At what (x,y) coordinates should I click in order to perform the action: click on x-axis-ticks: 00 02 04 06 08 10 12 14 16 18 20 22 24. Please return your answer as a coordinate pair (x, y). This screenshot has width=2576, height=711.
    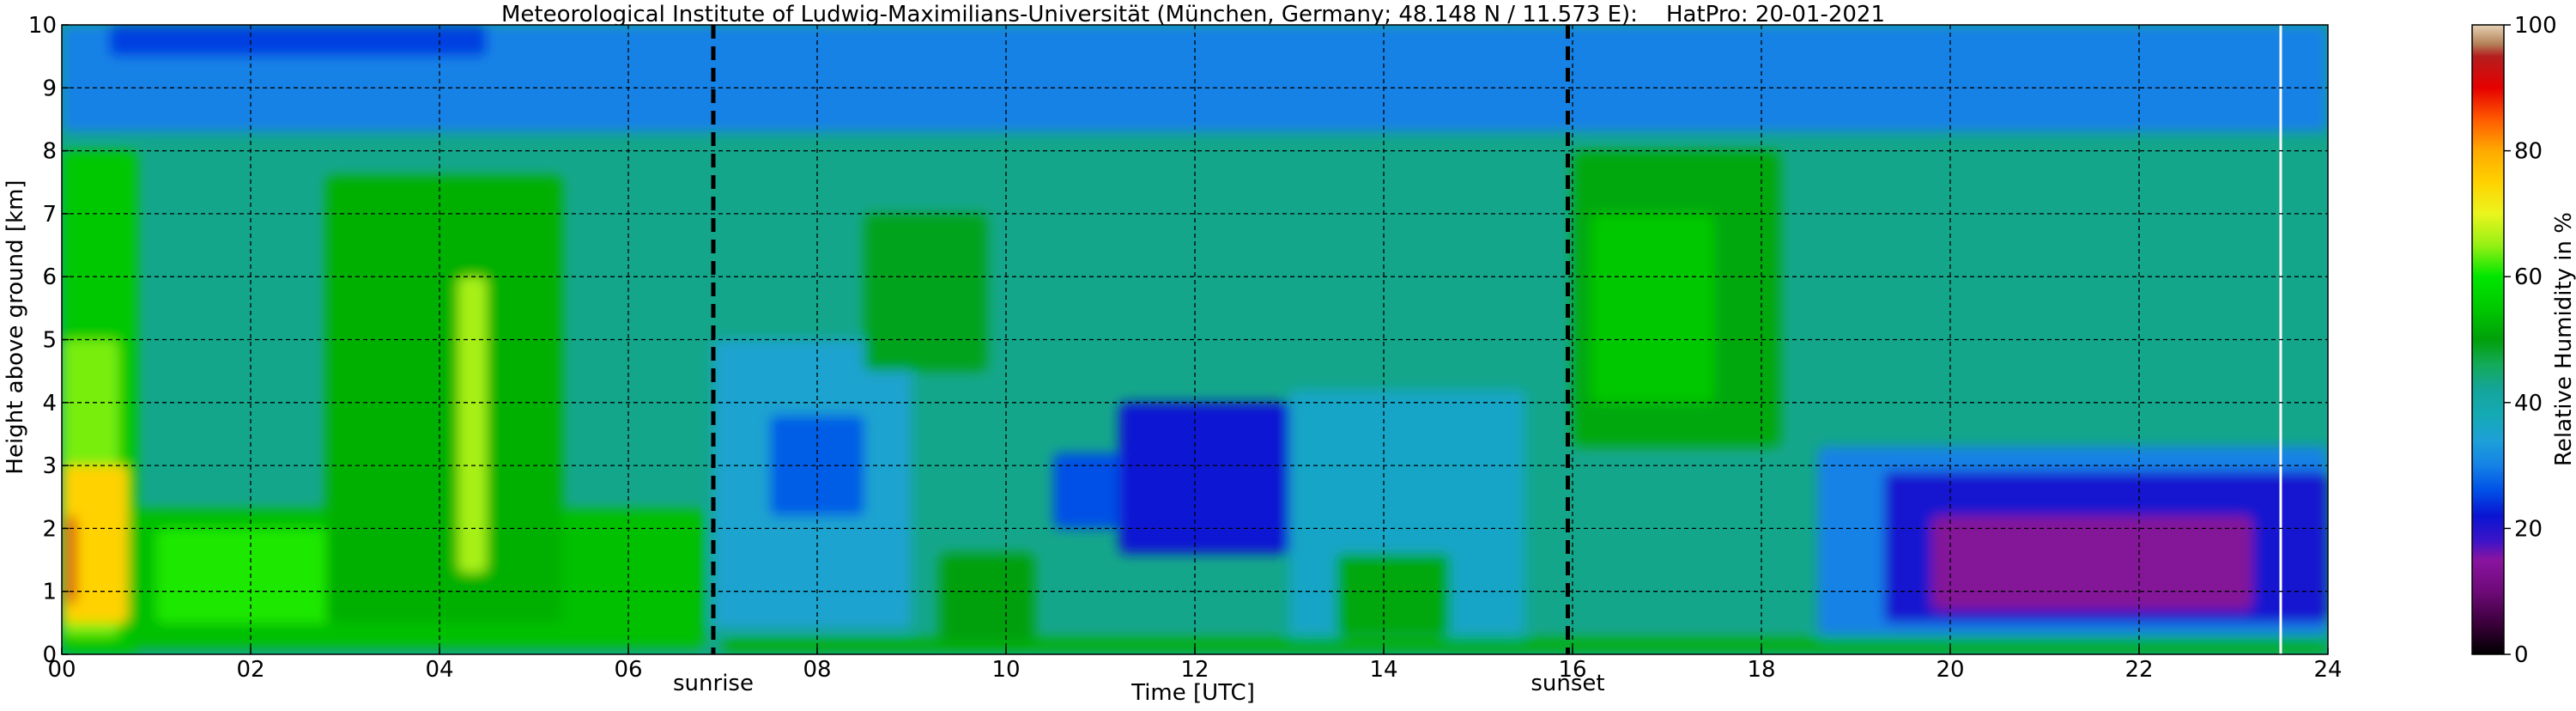
    Looking at the image, I should click on (1195, 665).